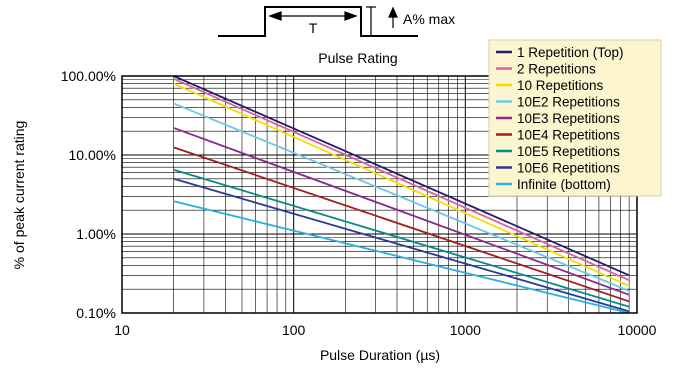 This screenshot has height=371, width=680. I want to click on y-tick-label: 1.00%, so click(96, 234).